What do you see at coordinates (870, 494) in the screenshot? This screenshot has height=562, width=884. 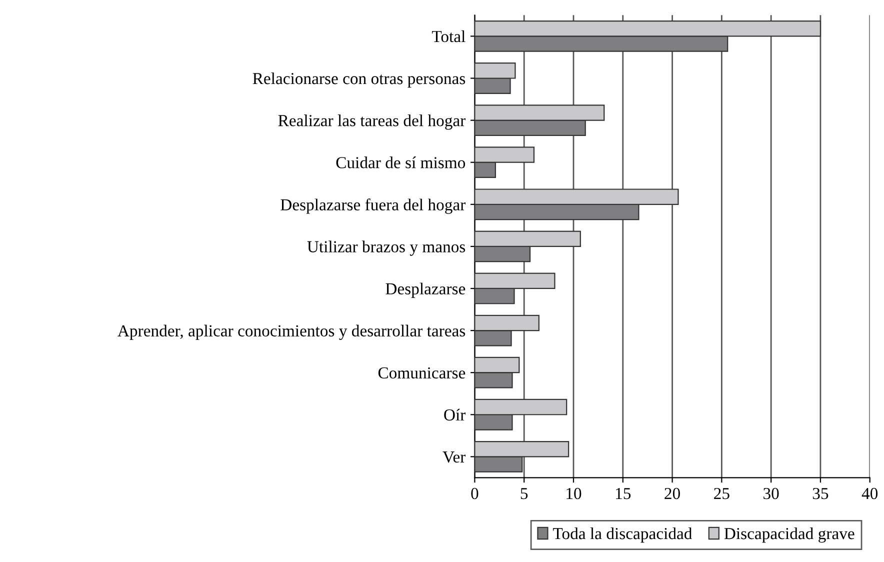 I see `x-tick-label: 40` at bounding box center [870, 494].